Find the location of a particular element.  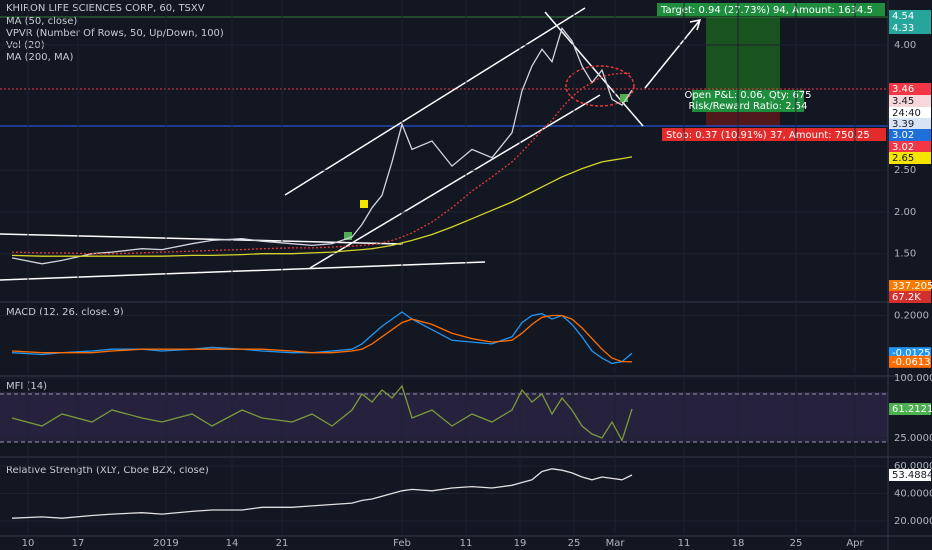

x-tick-label: 14 is located at coordinates (232, 543).